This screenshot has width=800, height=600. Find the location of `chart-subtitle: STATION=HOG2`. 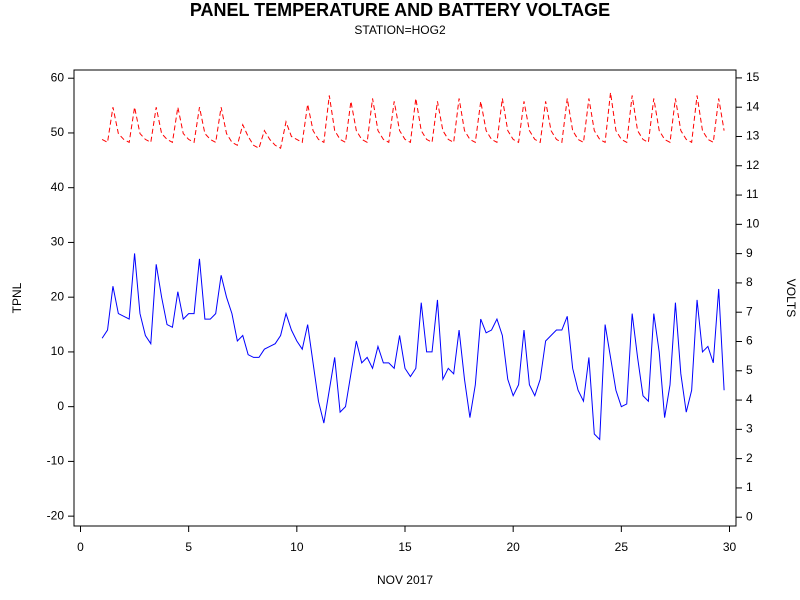

chart-subtitle: STATION=HOG2 is located at coordinates (400, 30).